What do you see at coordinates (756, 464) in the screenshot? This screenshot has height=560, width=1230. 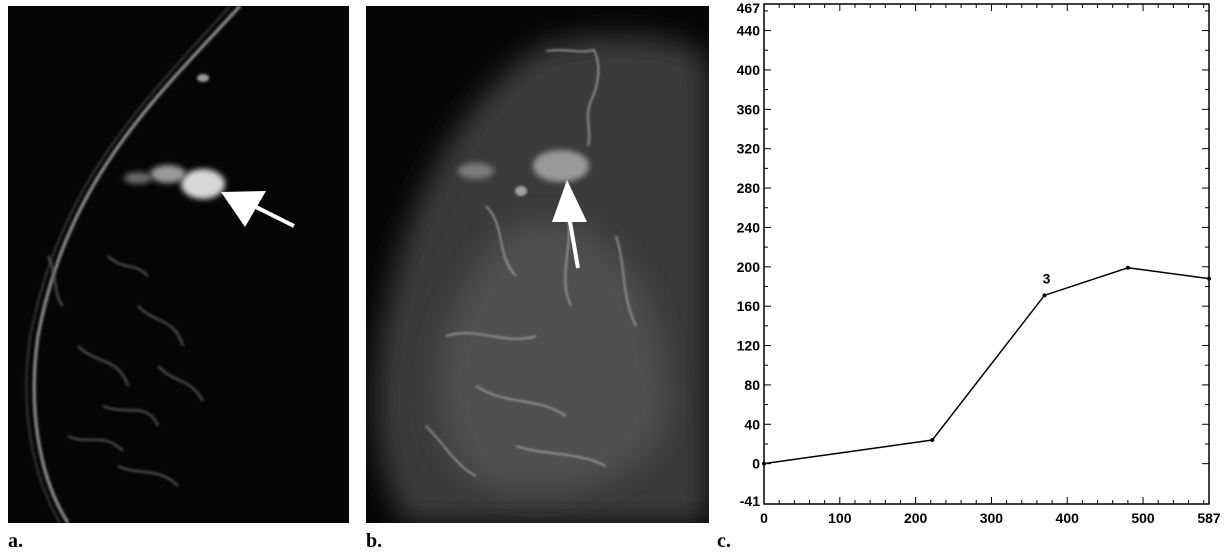 I see `y-tick-label: 0` at bounding box center [756, 464].